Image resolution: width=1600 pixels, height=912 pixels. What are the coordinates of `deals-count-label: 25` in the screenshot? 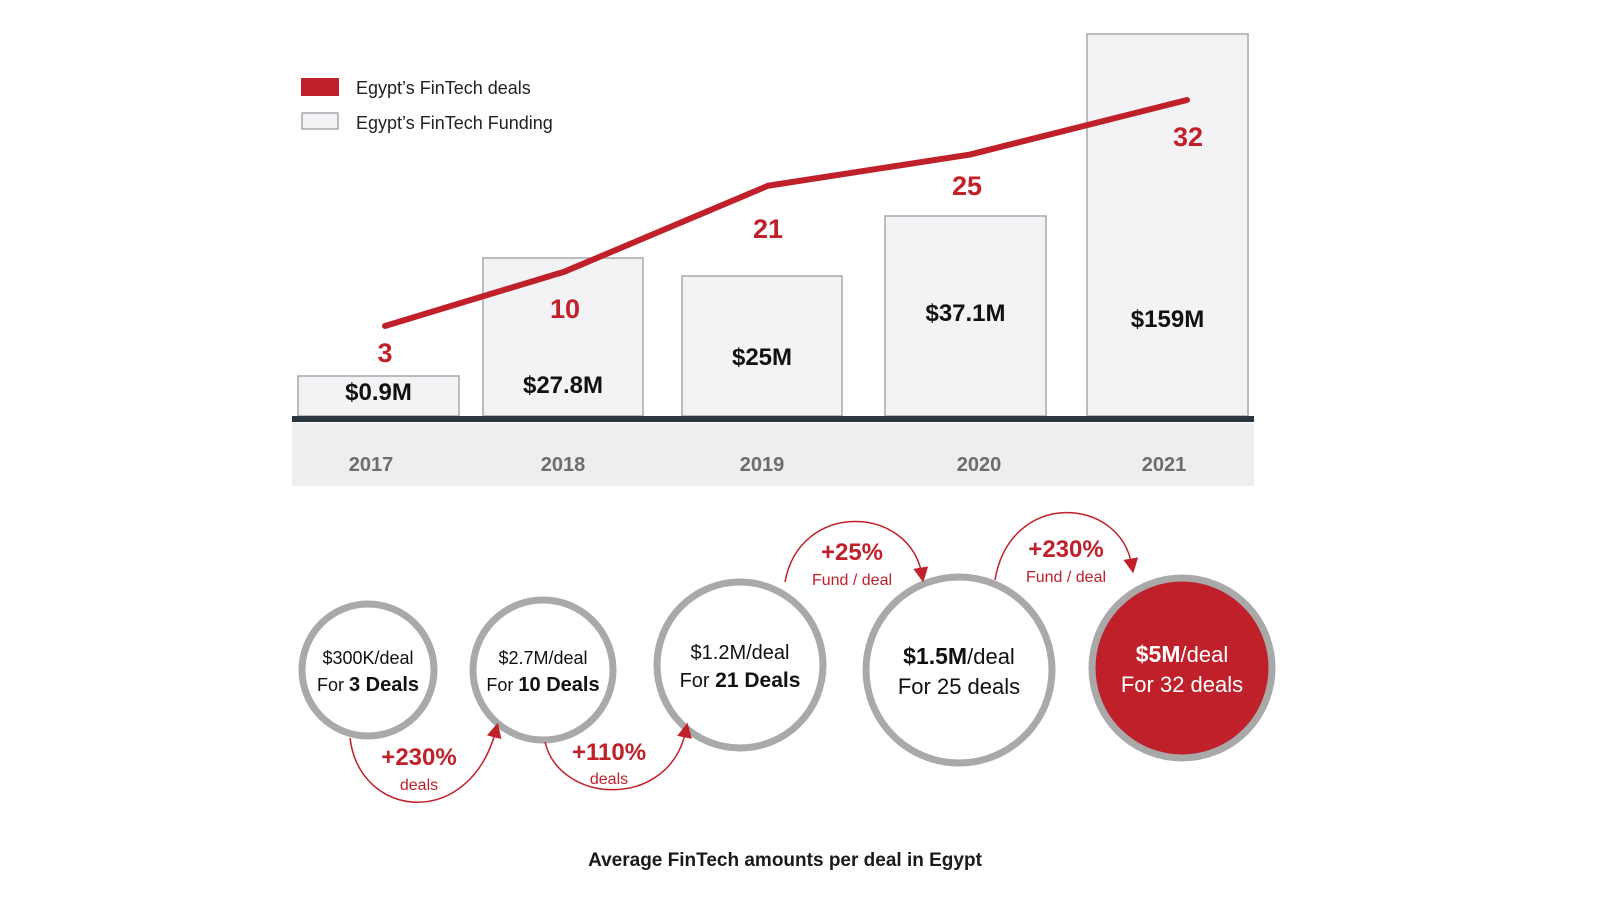 It's located at (967, 186).